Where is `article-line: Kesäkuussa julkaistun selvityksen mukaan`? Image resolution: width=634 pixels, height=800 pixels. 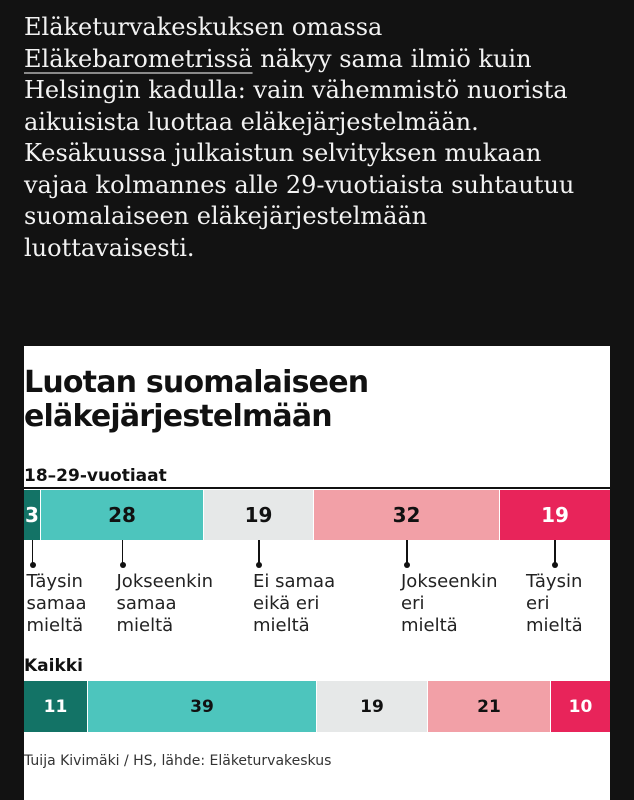 article-line: Kesäkuussa julkaistun selvityksen mukaan is located at coordinates (283, 153).